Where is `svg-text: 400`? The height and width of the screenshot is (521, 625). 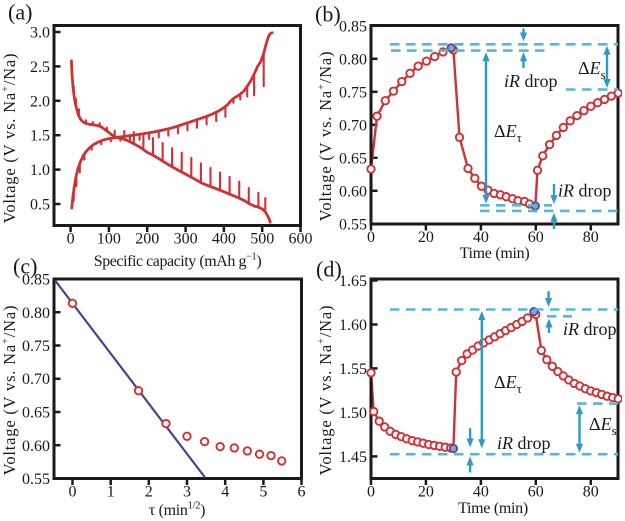 svg-text: 400 is located at coordinates (224, 239).